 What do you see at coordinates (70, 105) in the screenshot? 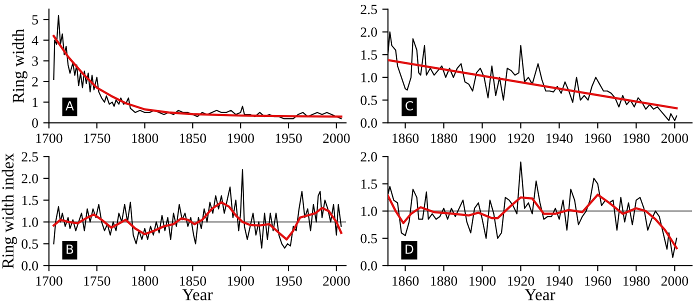
I see `annotation: A` at bounding box center [70, 105].